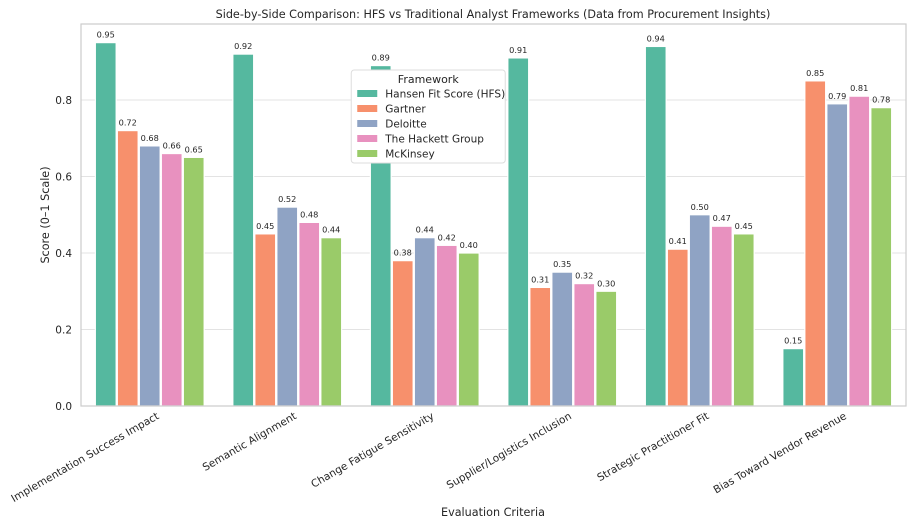  Describe the element at coordinates (447, 237) in the screenshot. I see `bar-value-label: 0.42` at that location.